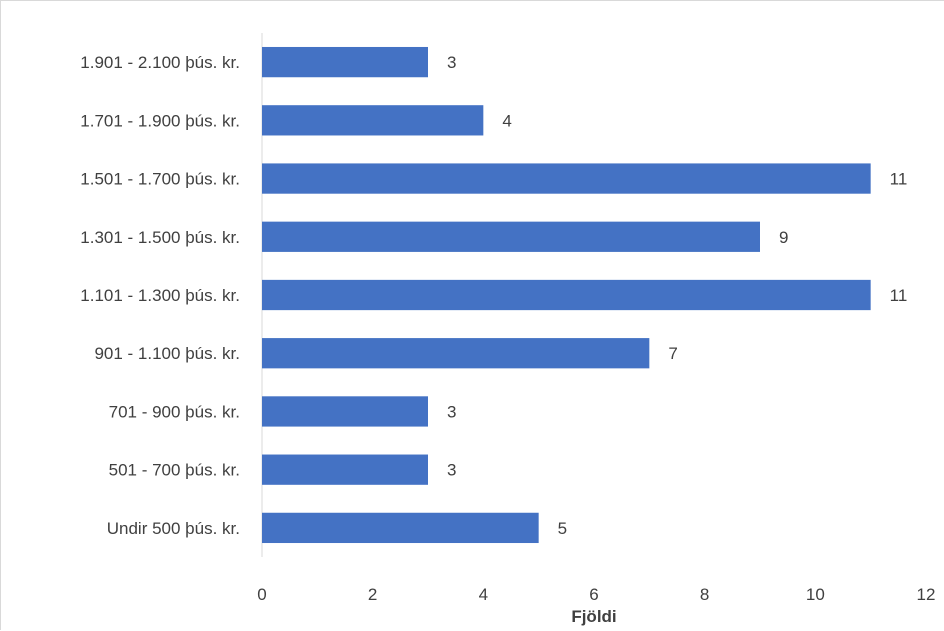 This screenshot has height=631, width=944. I want to click on data-label: 7, so click(672, 353).